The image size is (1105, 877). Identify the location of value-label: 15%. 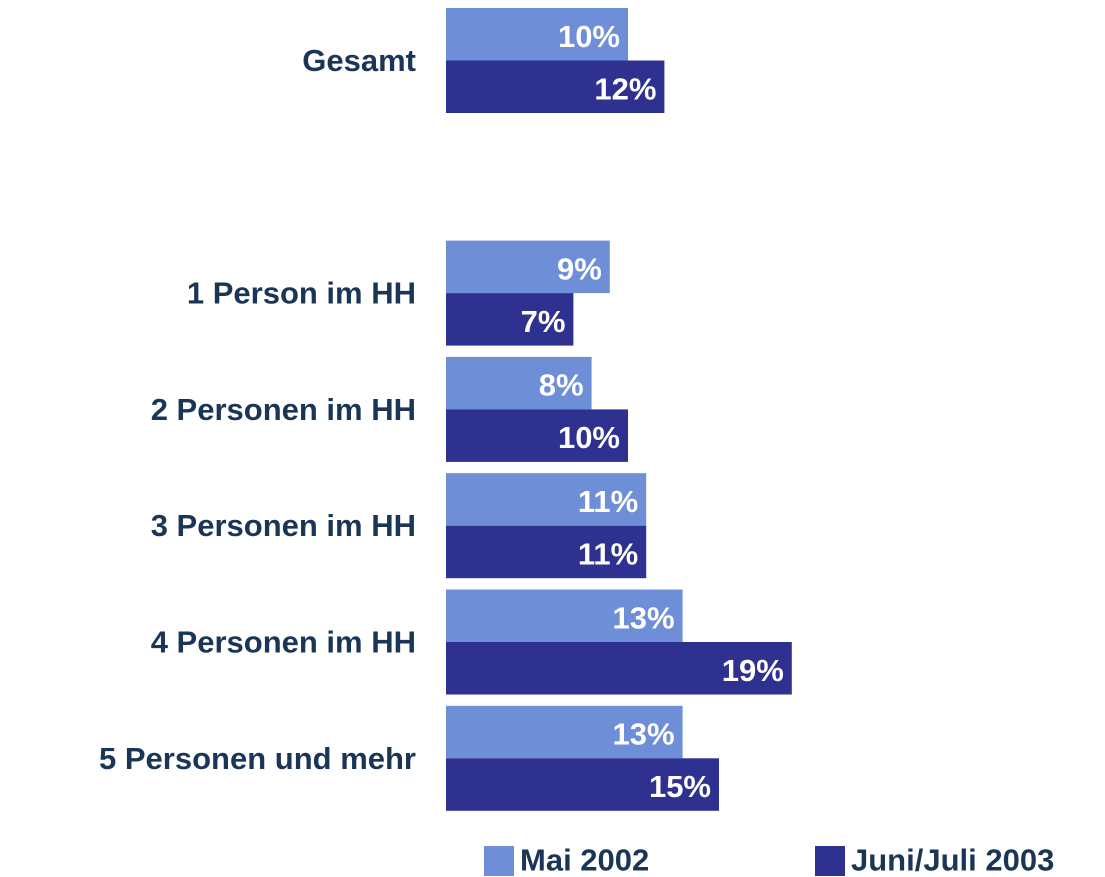
(680, 786).